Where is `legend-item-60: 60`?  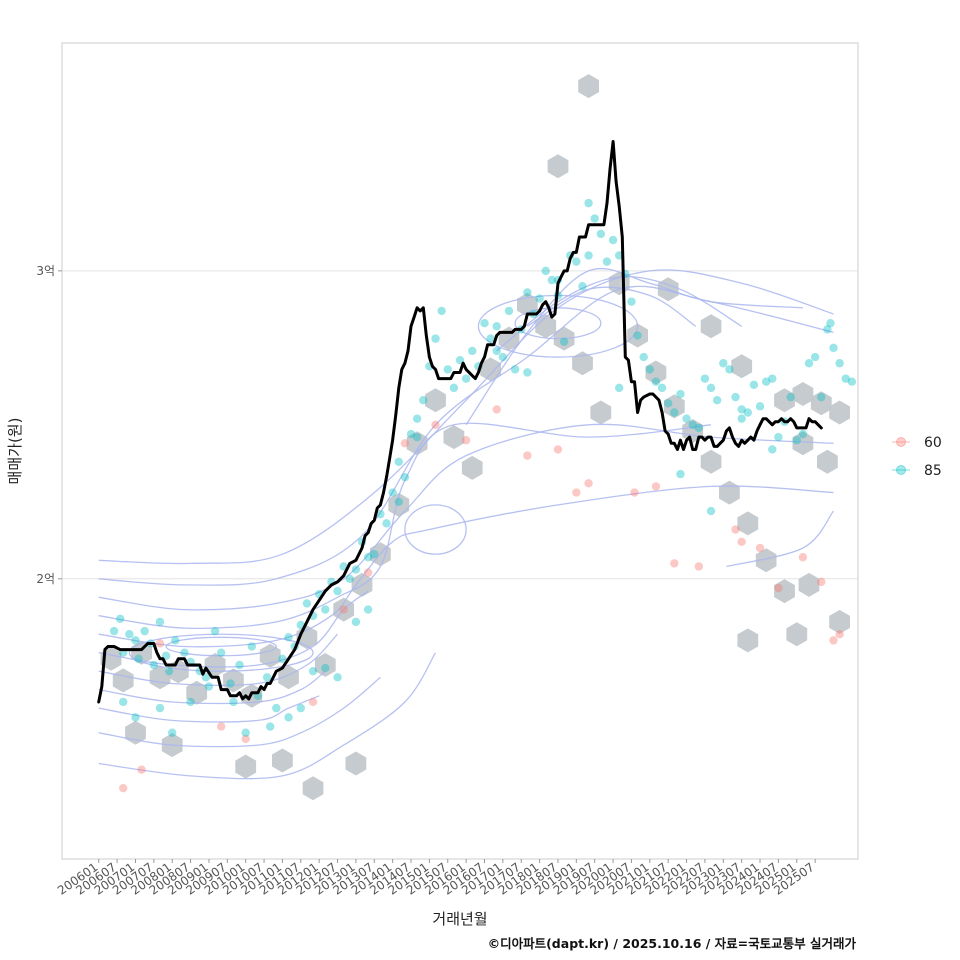 legend-item-60: 60 is located at coordinates (917, 443).